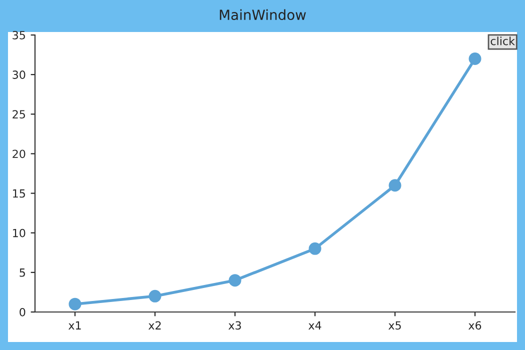 This screenshot has width=525, height=350. I want to click on y-tick-label: 35, so click(18, 35).